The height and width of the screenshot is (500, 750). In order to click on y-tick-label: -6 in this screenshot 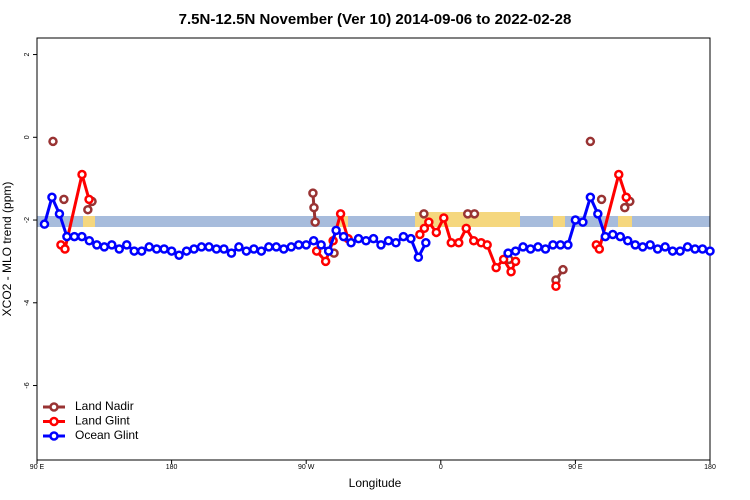, I will do `click(27, 385)`.